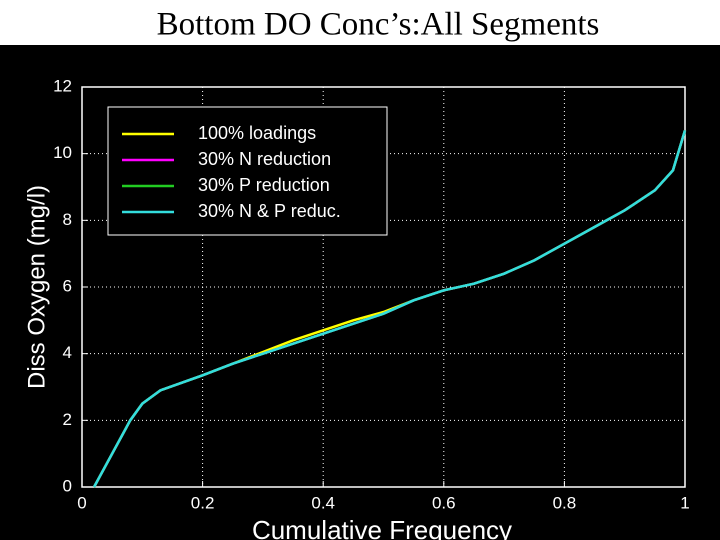 The height and width of the screenshot is (540, 720). What do you see at coordinates (444, 502) in the screenshot?
I see `x-tick-label: 0.6` at bounding box center [444, 502].